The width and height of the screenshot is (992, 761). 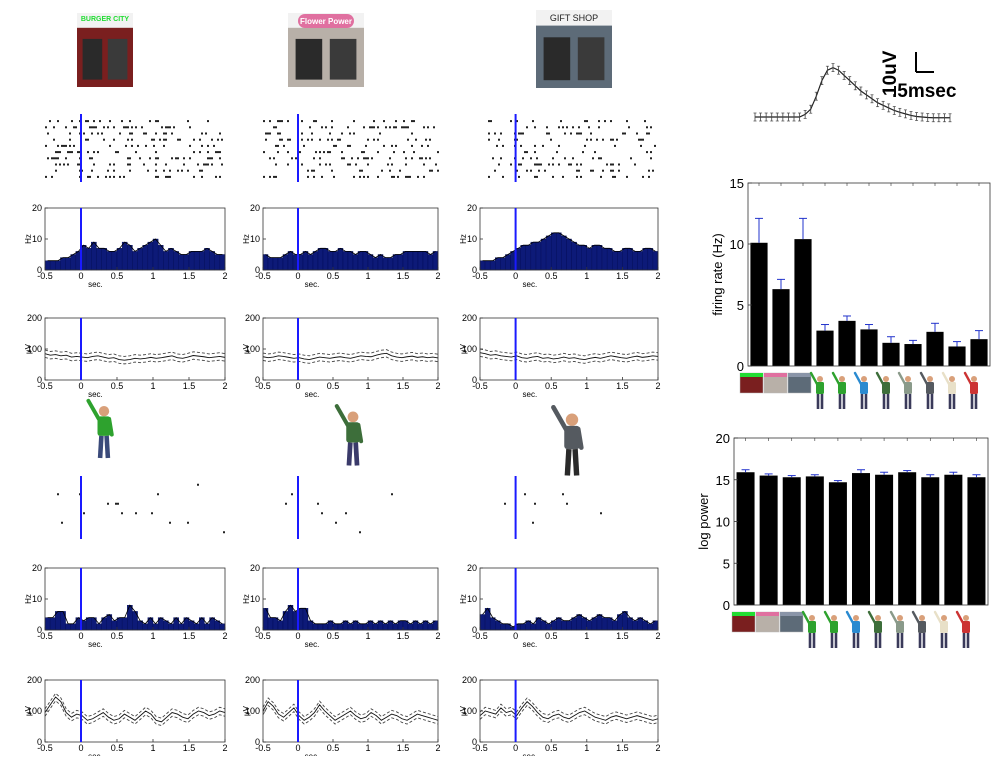 What do you see at coordinates (105, 19) in the screenshot?
I see `store-sign-text: BURGER CITY` at bounding box center [105, 19].